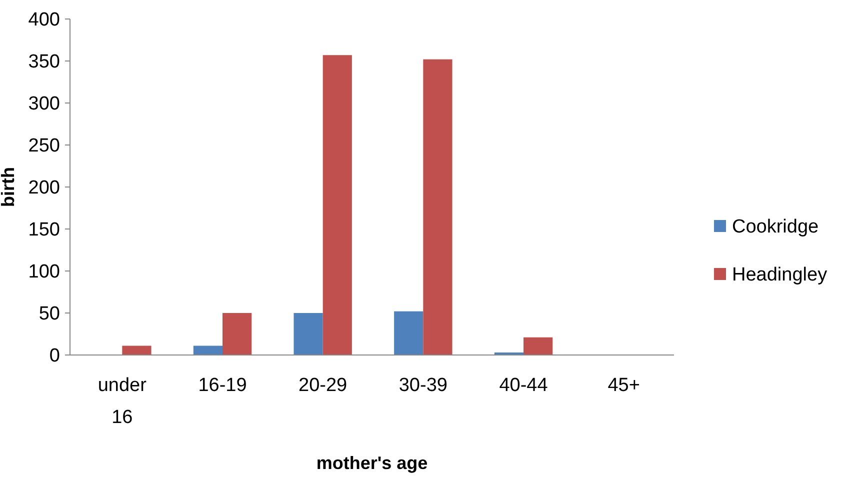  Describe the element at coordinates (44, 104) in the screenshot. I see `y-tick-label: 300` at that location.